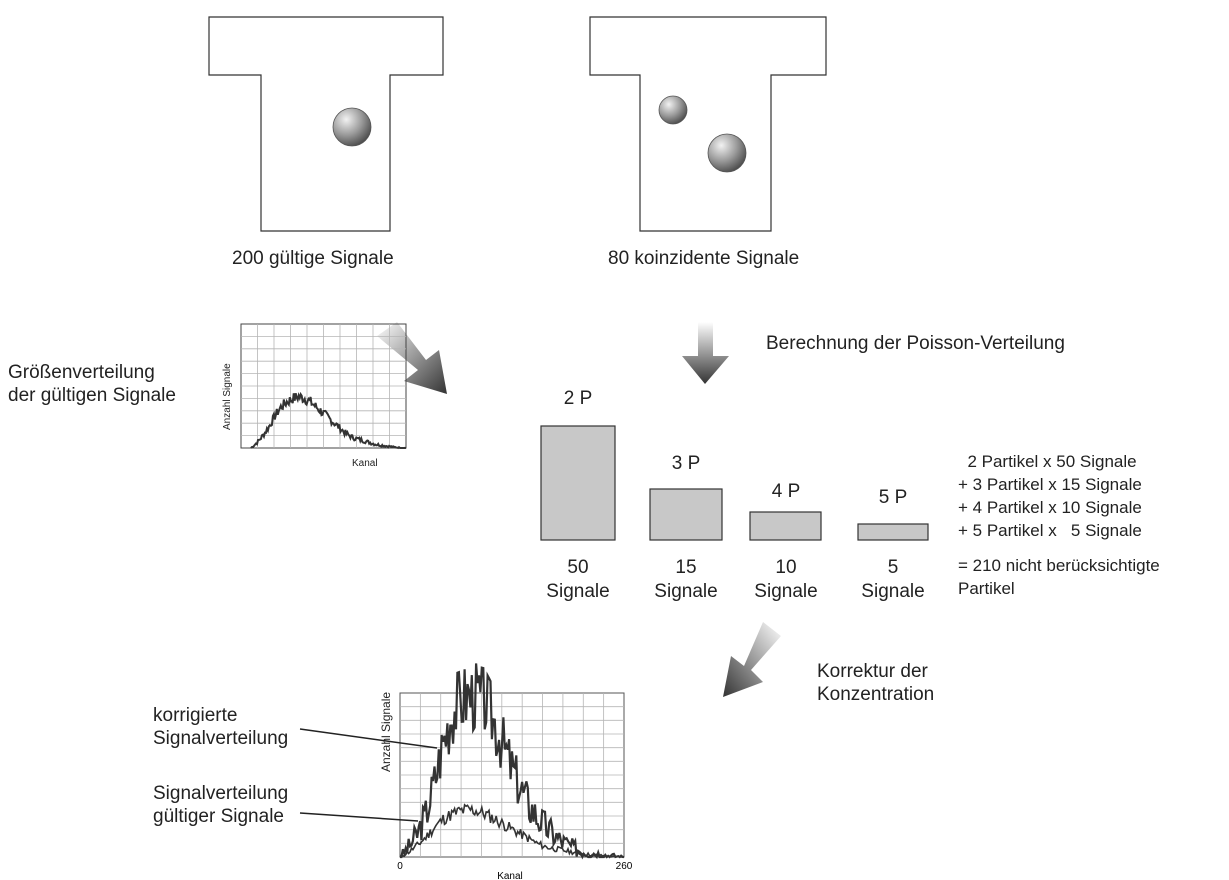 The width and height of the screenshot is (1229, 880). Describe the element at coordinates (1050, 507) in the screenshot. I see `summation-line: + 4 Partikel x 10 Signale` at that location.